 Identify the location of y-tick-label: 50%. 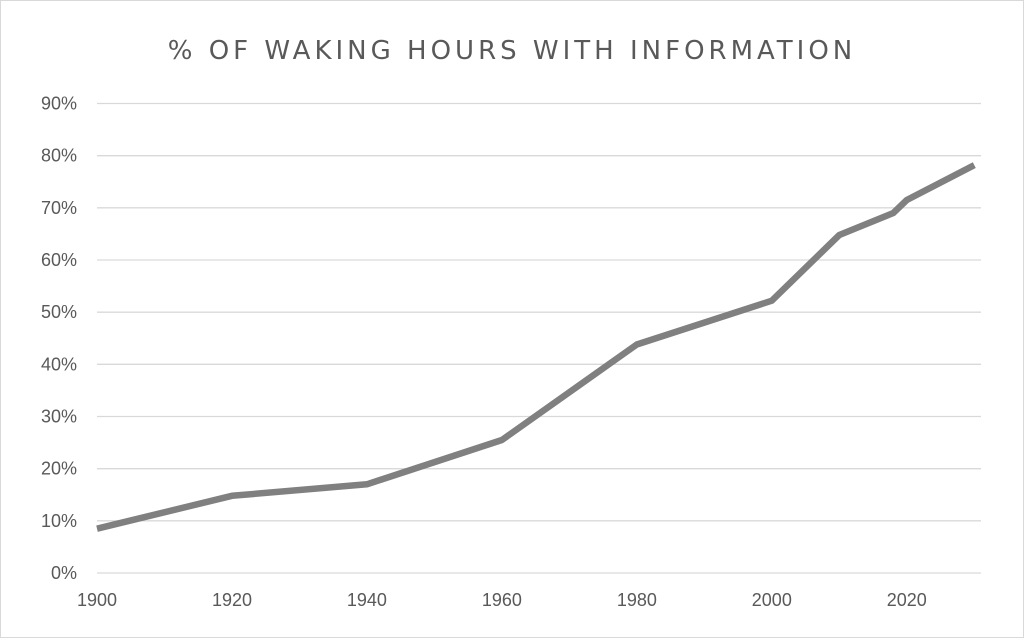
(59, 312).